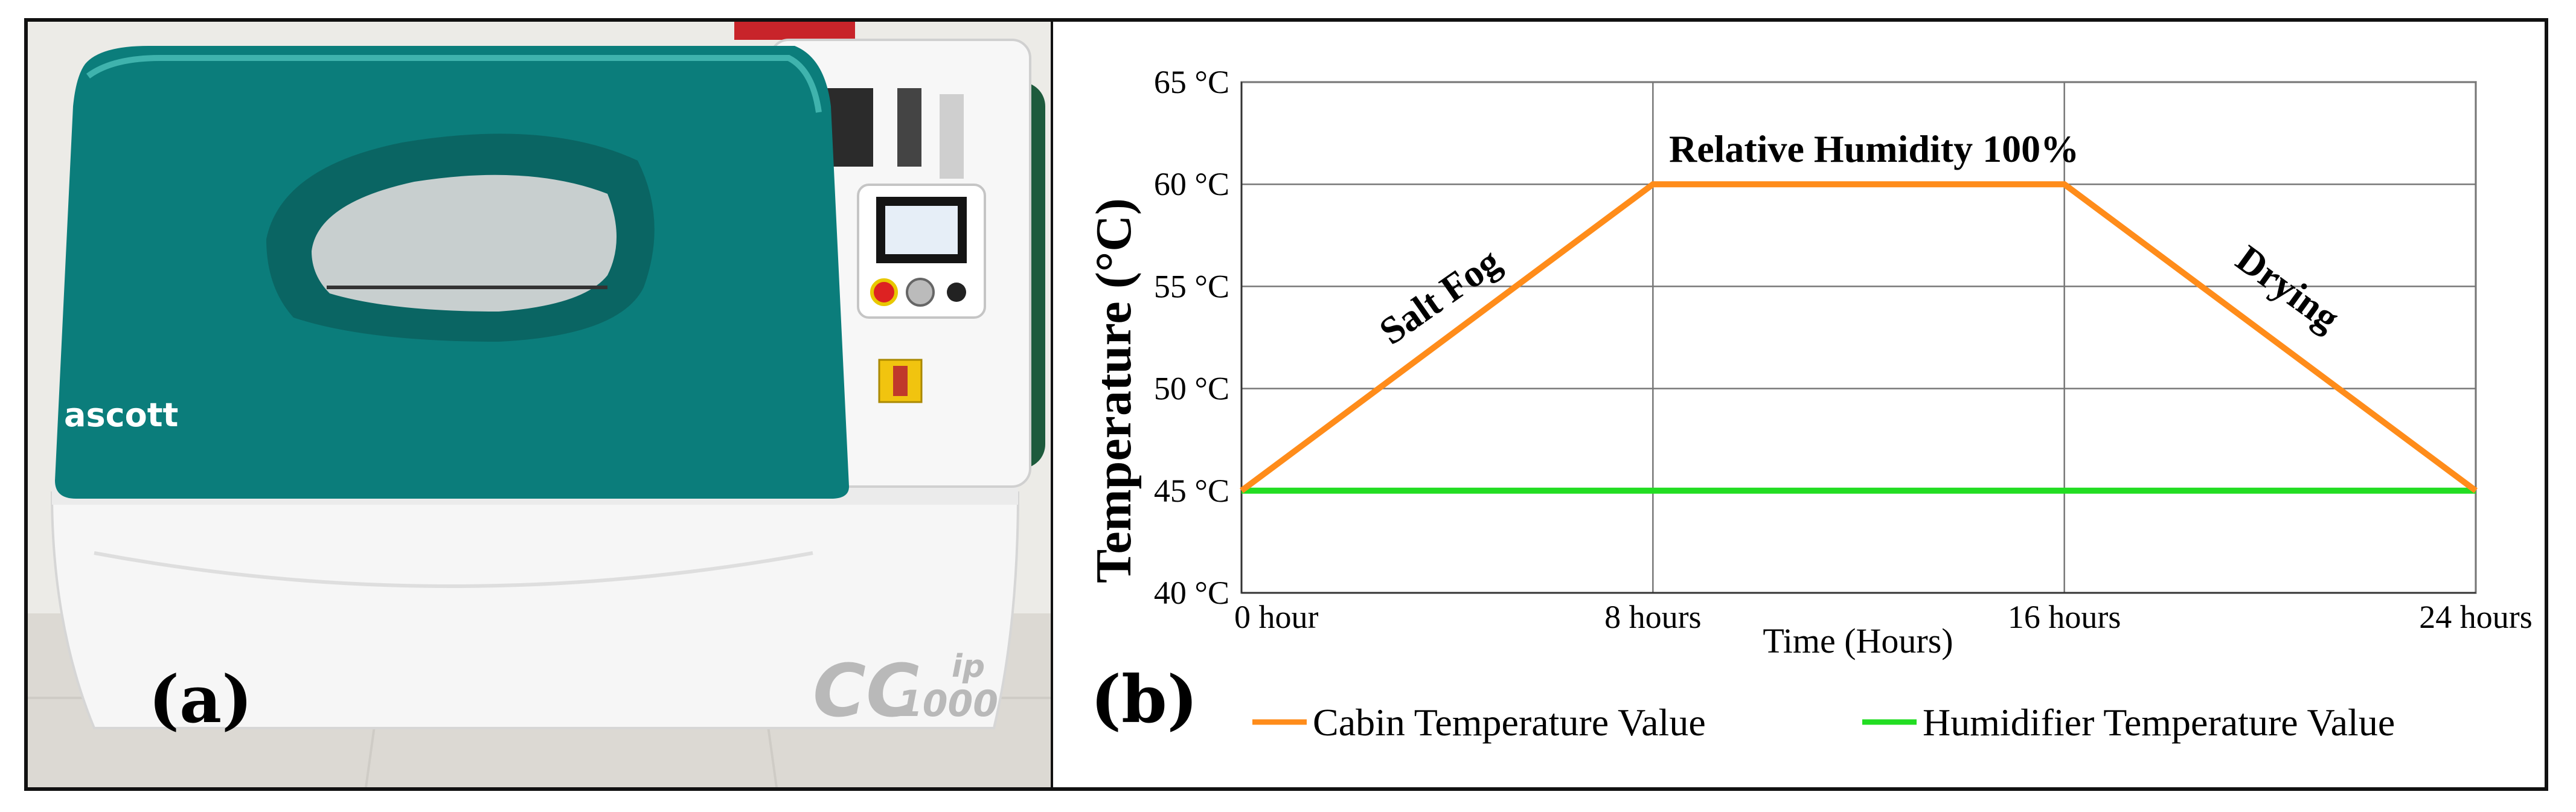 The image size is (2576, 812). What do you see at coordinates (201, 700) in the screenshot?
I see `panel-a-label: (a)` at bounding box center [201, 700].